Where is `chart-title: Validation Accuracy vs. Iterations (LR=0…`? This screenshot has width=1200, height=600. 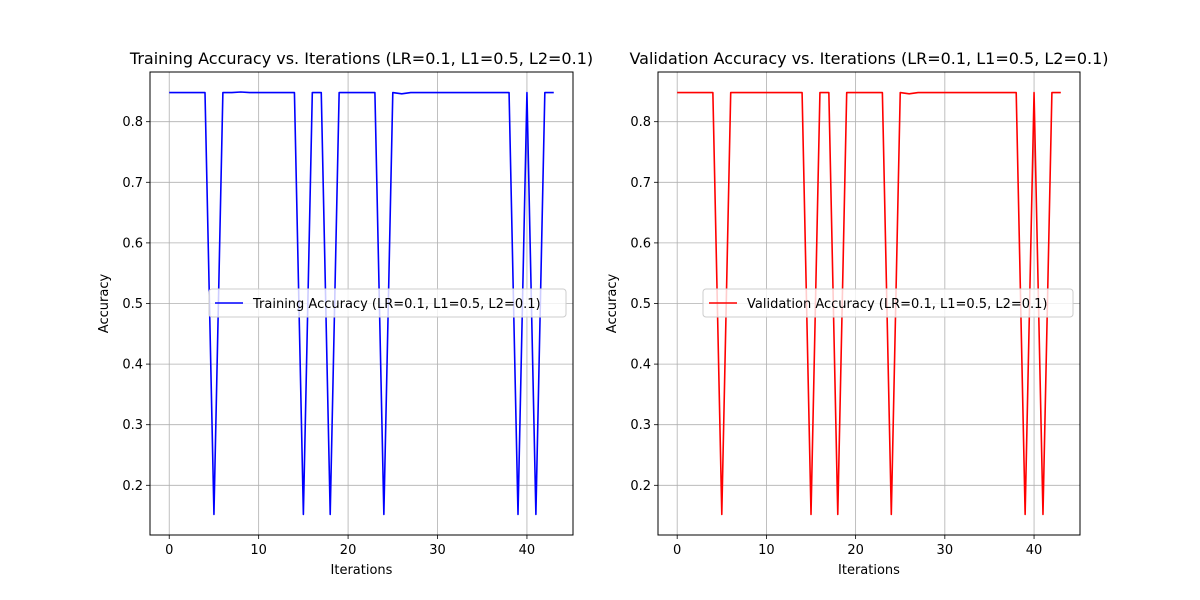 chart-title: Validation Accuracy vs. Iterations (LR=0… is located at coordinates (868, 58).